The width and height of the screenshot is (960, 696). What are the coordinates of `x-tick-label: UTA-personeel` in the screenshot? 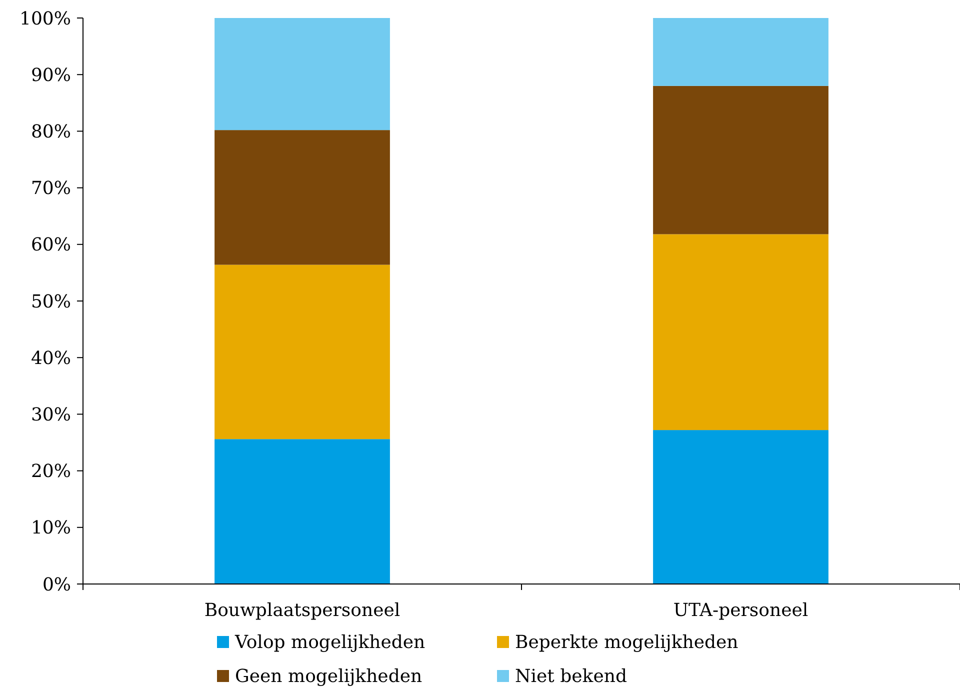 It's located at (740, 610).